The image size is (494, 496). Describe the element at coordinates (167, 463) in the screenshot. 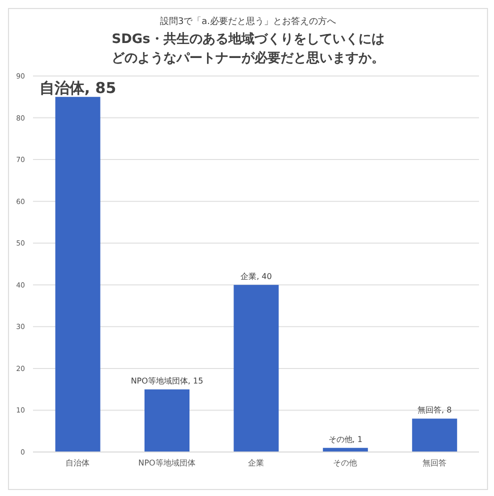

I see `x-tick-label: NPO等地域団体` at that location.